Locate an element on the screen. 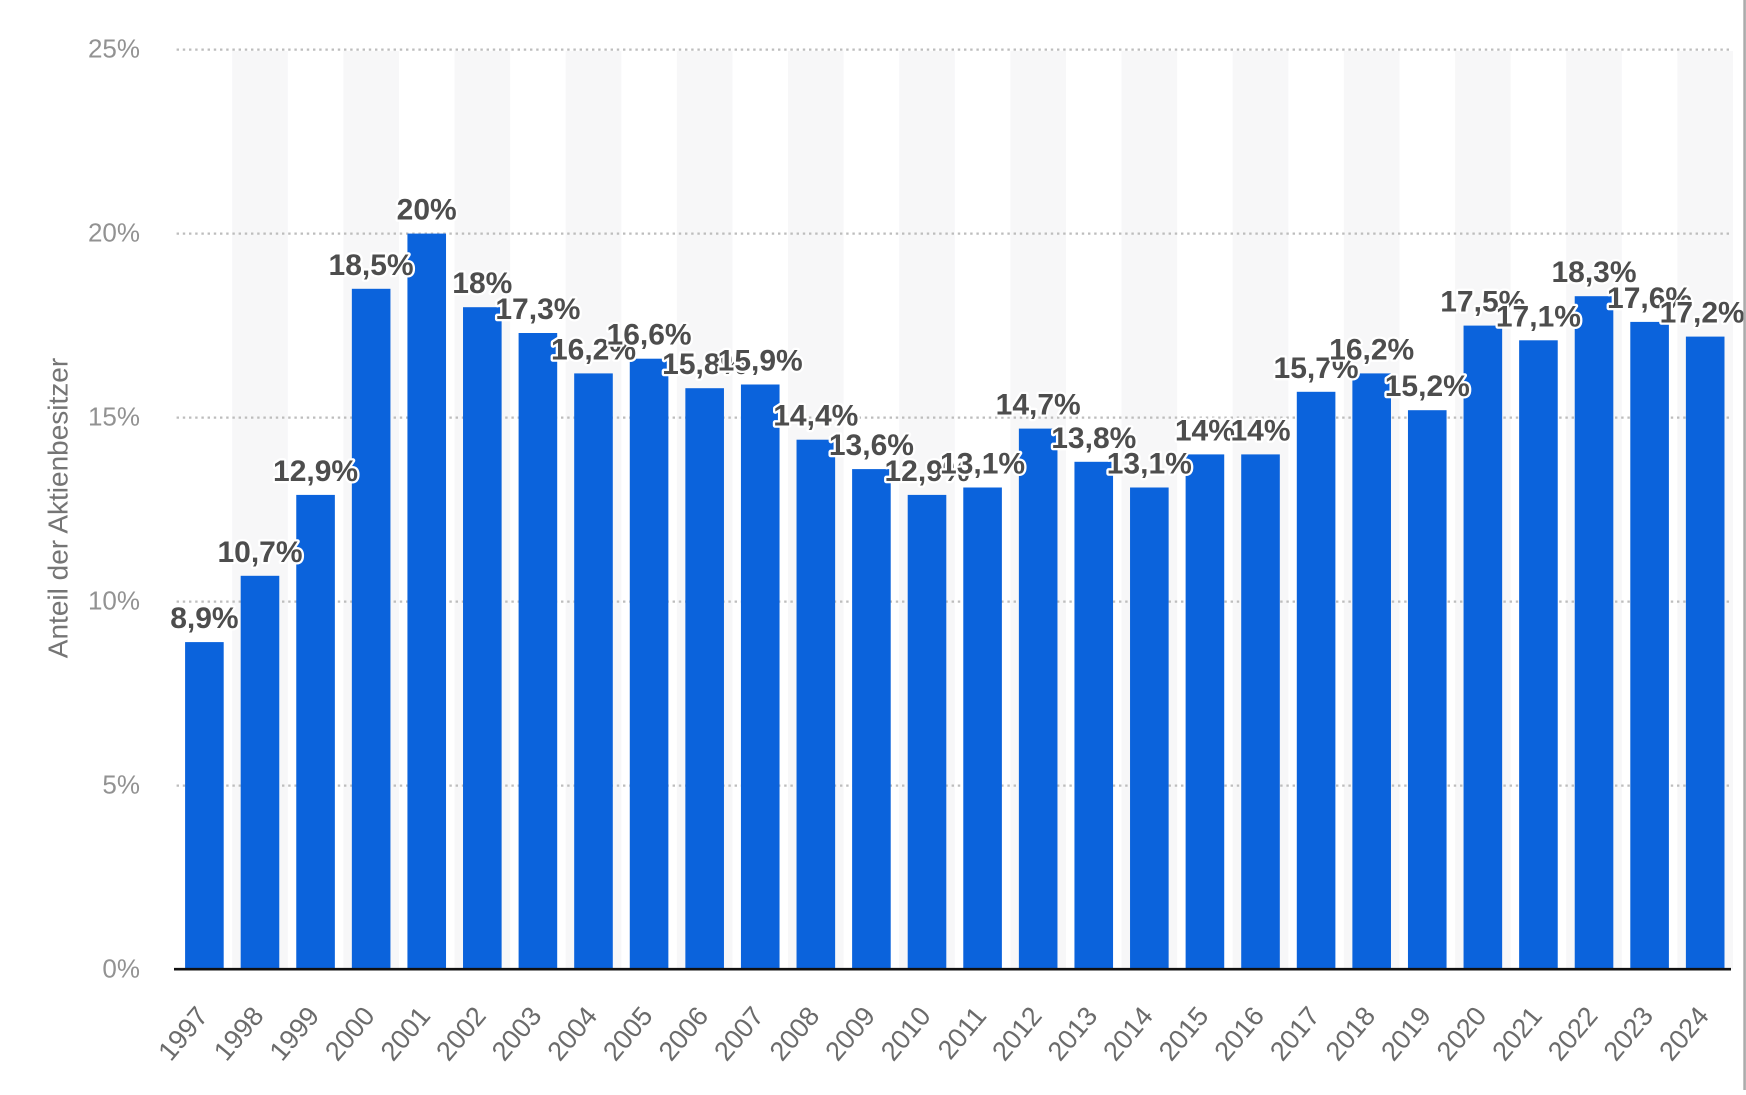 The height and width of the screenshot is (1095, 1746). svg-text: 15,8% is located at coordinates (704, 364).